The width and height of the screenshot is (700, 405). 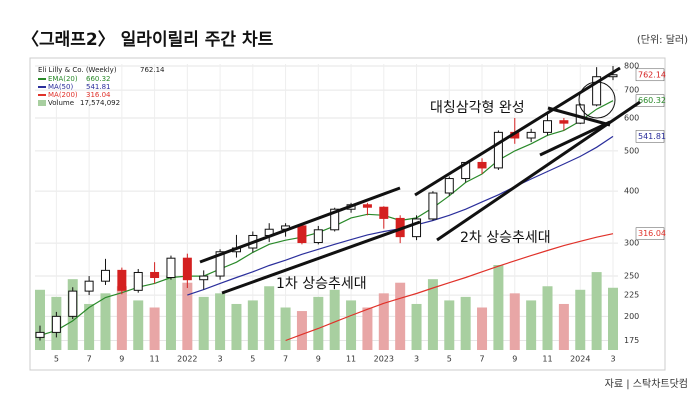 I want to click on unit: (단위: 달러), so click(x=662, y=39).